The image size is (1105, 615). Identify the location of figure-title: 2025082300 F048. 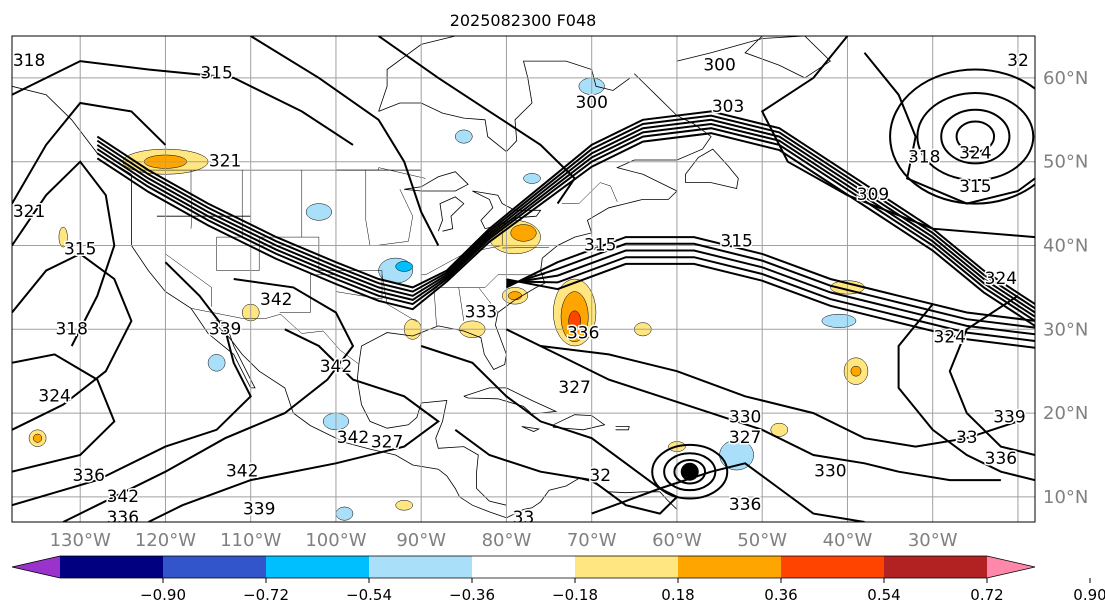
(523, 20).